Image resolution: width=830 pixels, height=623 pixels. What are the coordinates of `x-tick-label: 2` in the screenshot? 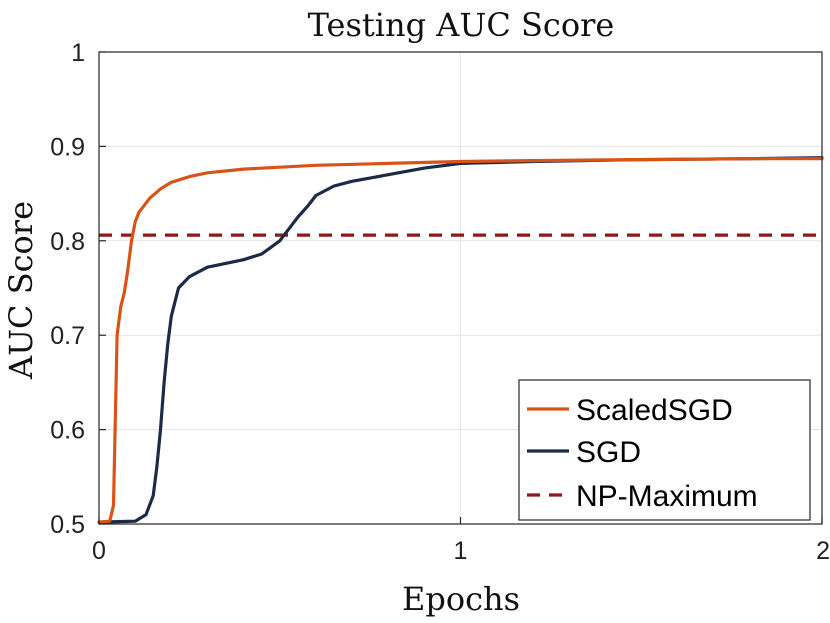 It's located at (823, 551).